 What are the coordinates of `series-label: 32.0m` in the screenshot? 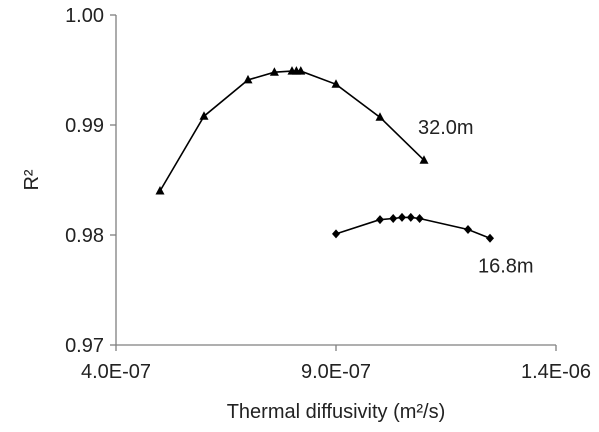 It's located at (446, 128).